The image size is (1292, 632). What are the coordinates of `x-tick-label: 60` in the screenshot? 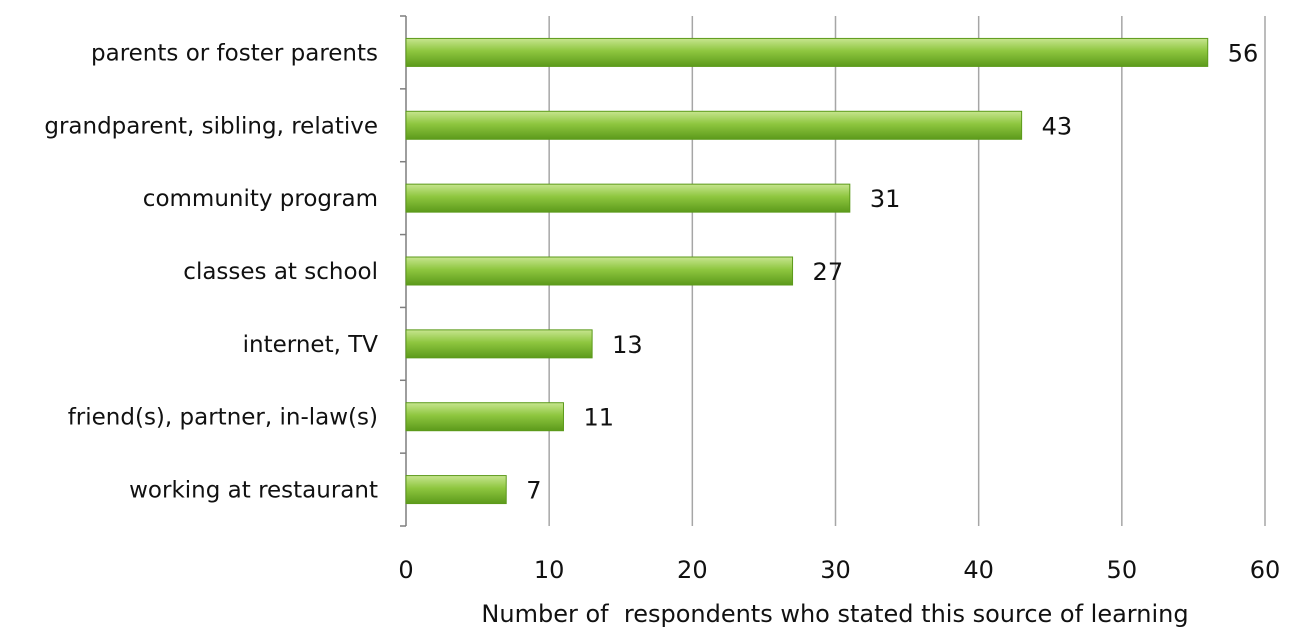 It's located at (1265, 570).